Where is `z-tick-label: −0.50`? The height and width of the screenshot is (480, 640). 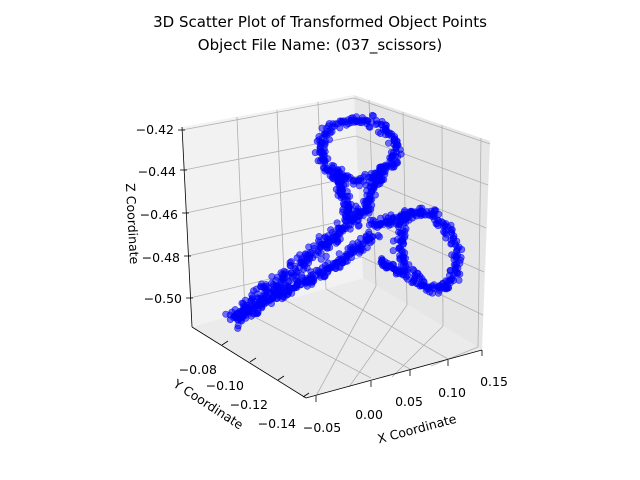 z-tick-label: −0.50 is located at coordinates (163, 298).